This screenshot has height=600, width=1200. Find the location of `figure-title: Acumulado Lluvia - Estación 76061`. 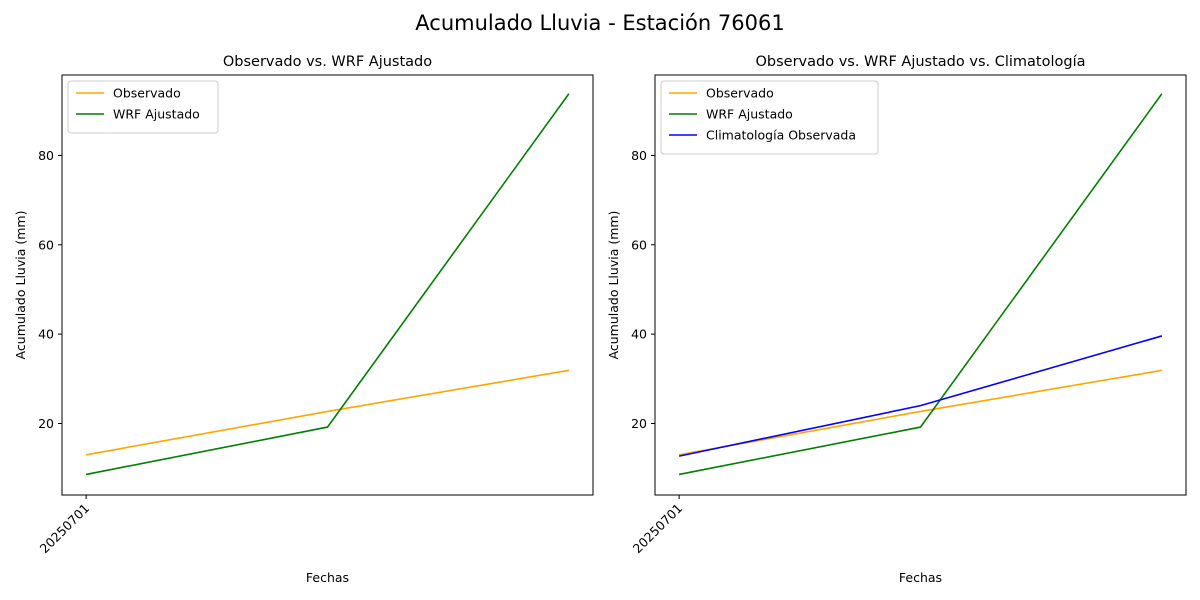

figure-title: Acumulado Lluvia - Estación 76061 is located at coordinates (599, 23).